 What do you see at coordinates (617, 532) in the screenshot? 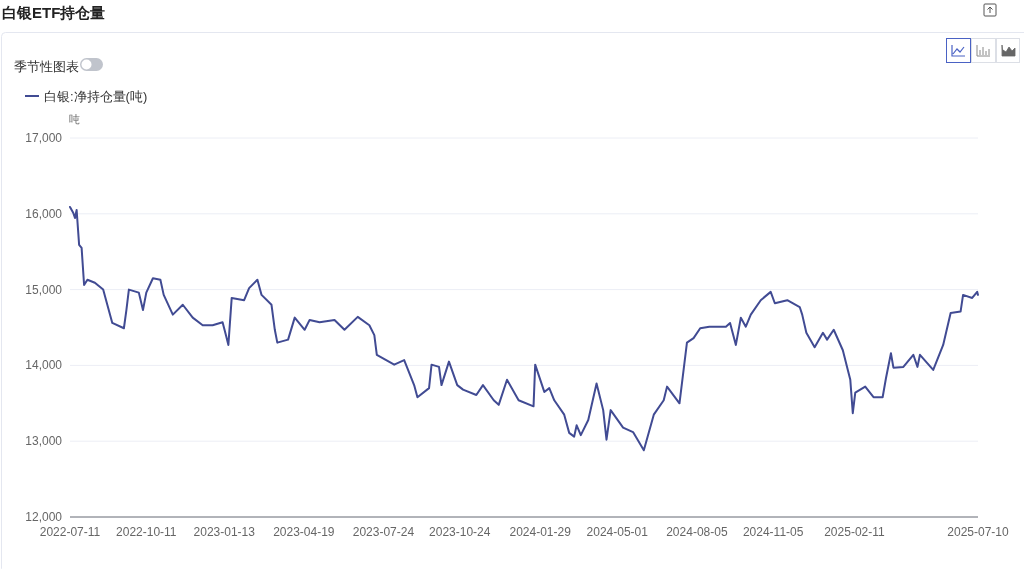
I see `x-tick-label: 2024-05-01` at bounding box center [617, 532].